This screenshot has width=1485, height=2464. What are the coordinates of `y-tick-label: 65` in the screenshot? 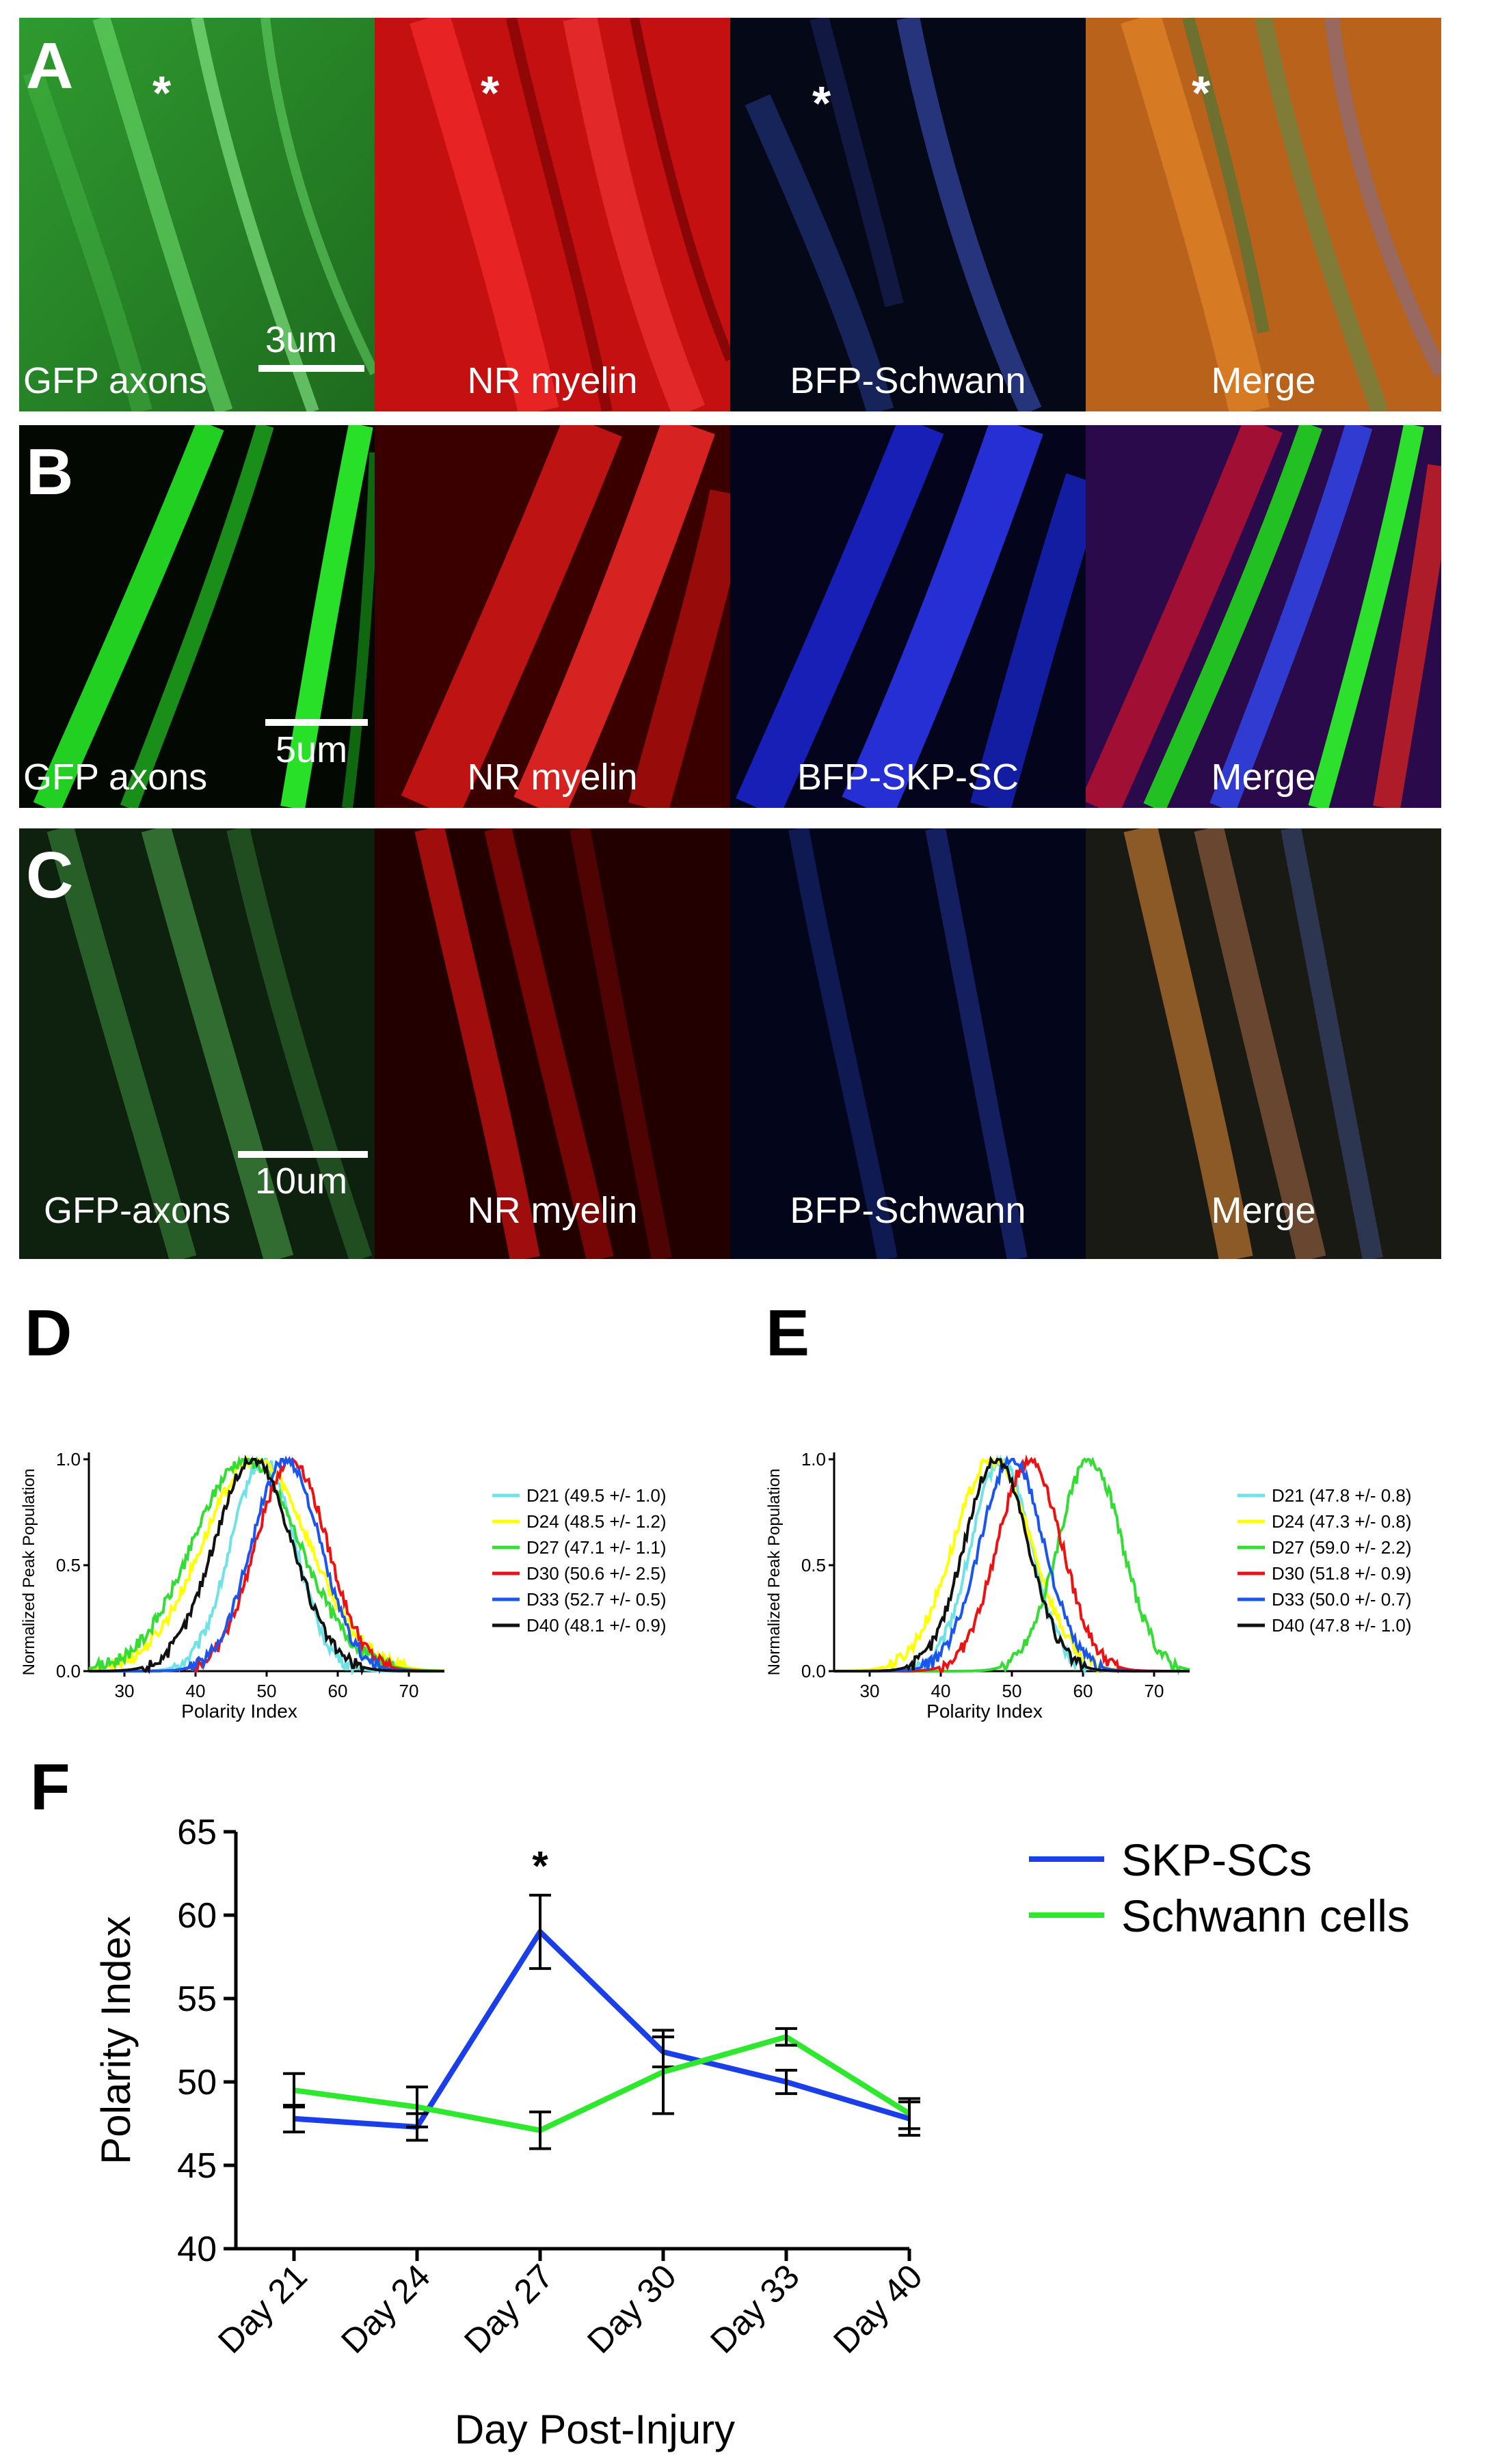 It's located at (197, 1833).